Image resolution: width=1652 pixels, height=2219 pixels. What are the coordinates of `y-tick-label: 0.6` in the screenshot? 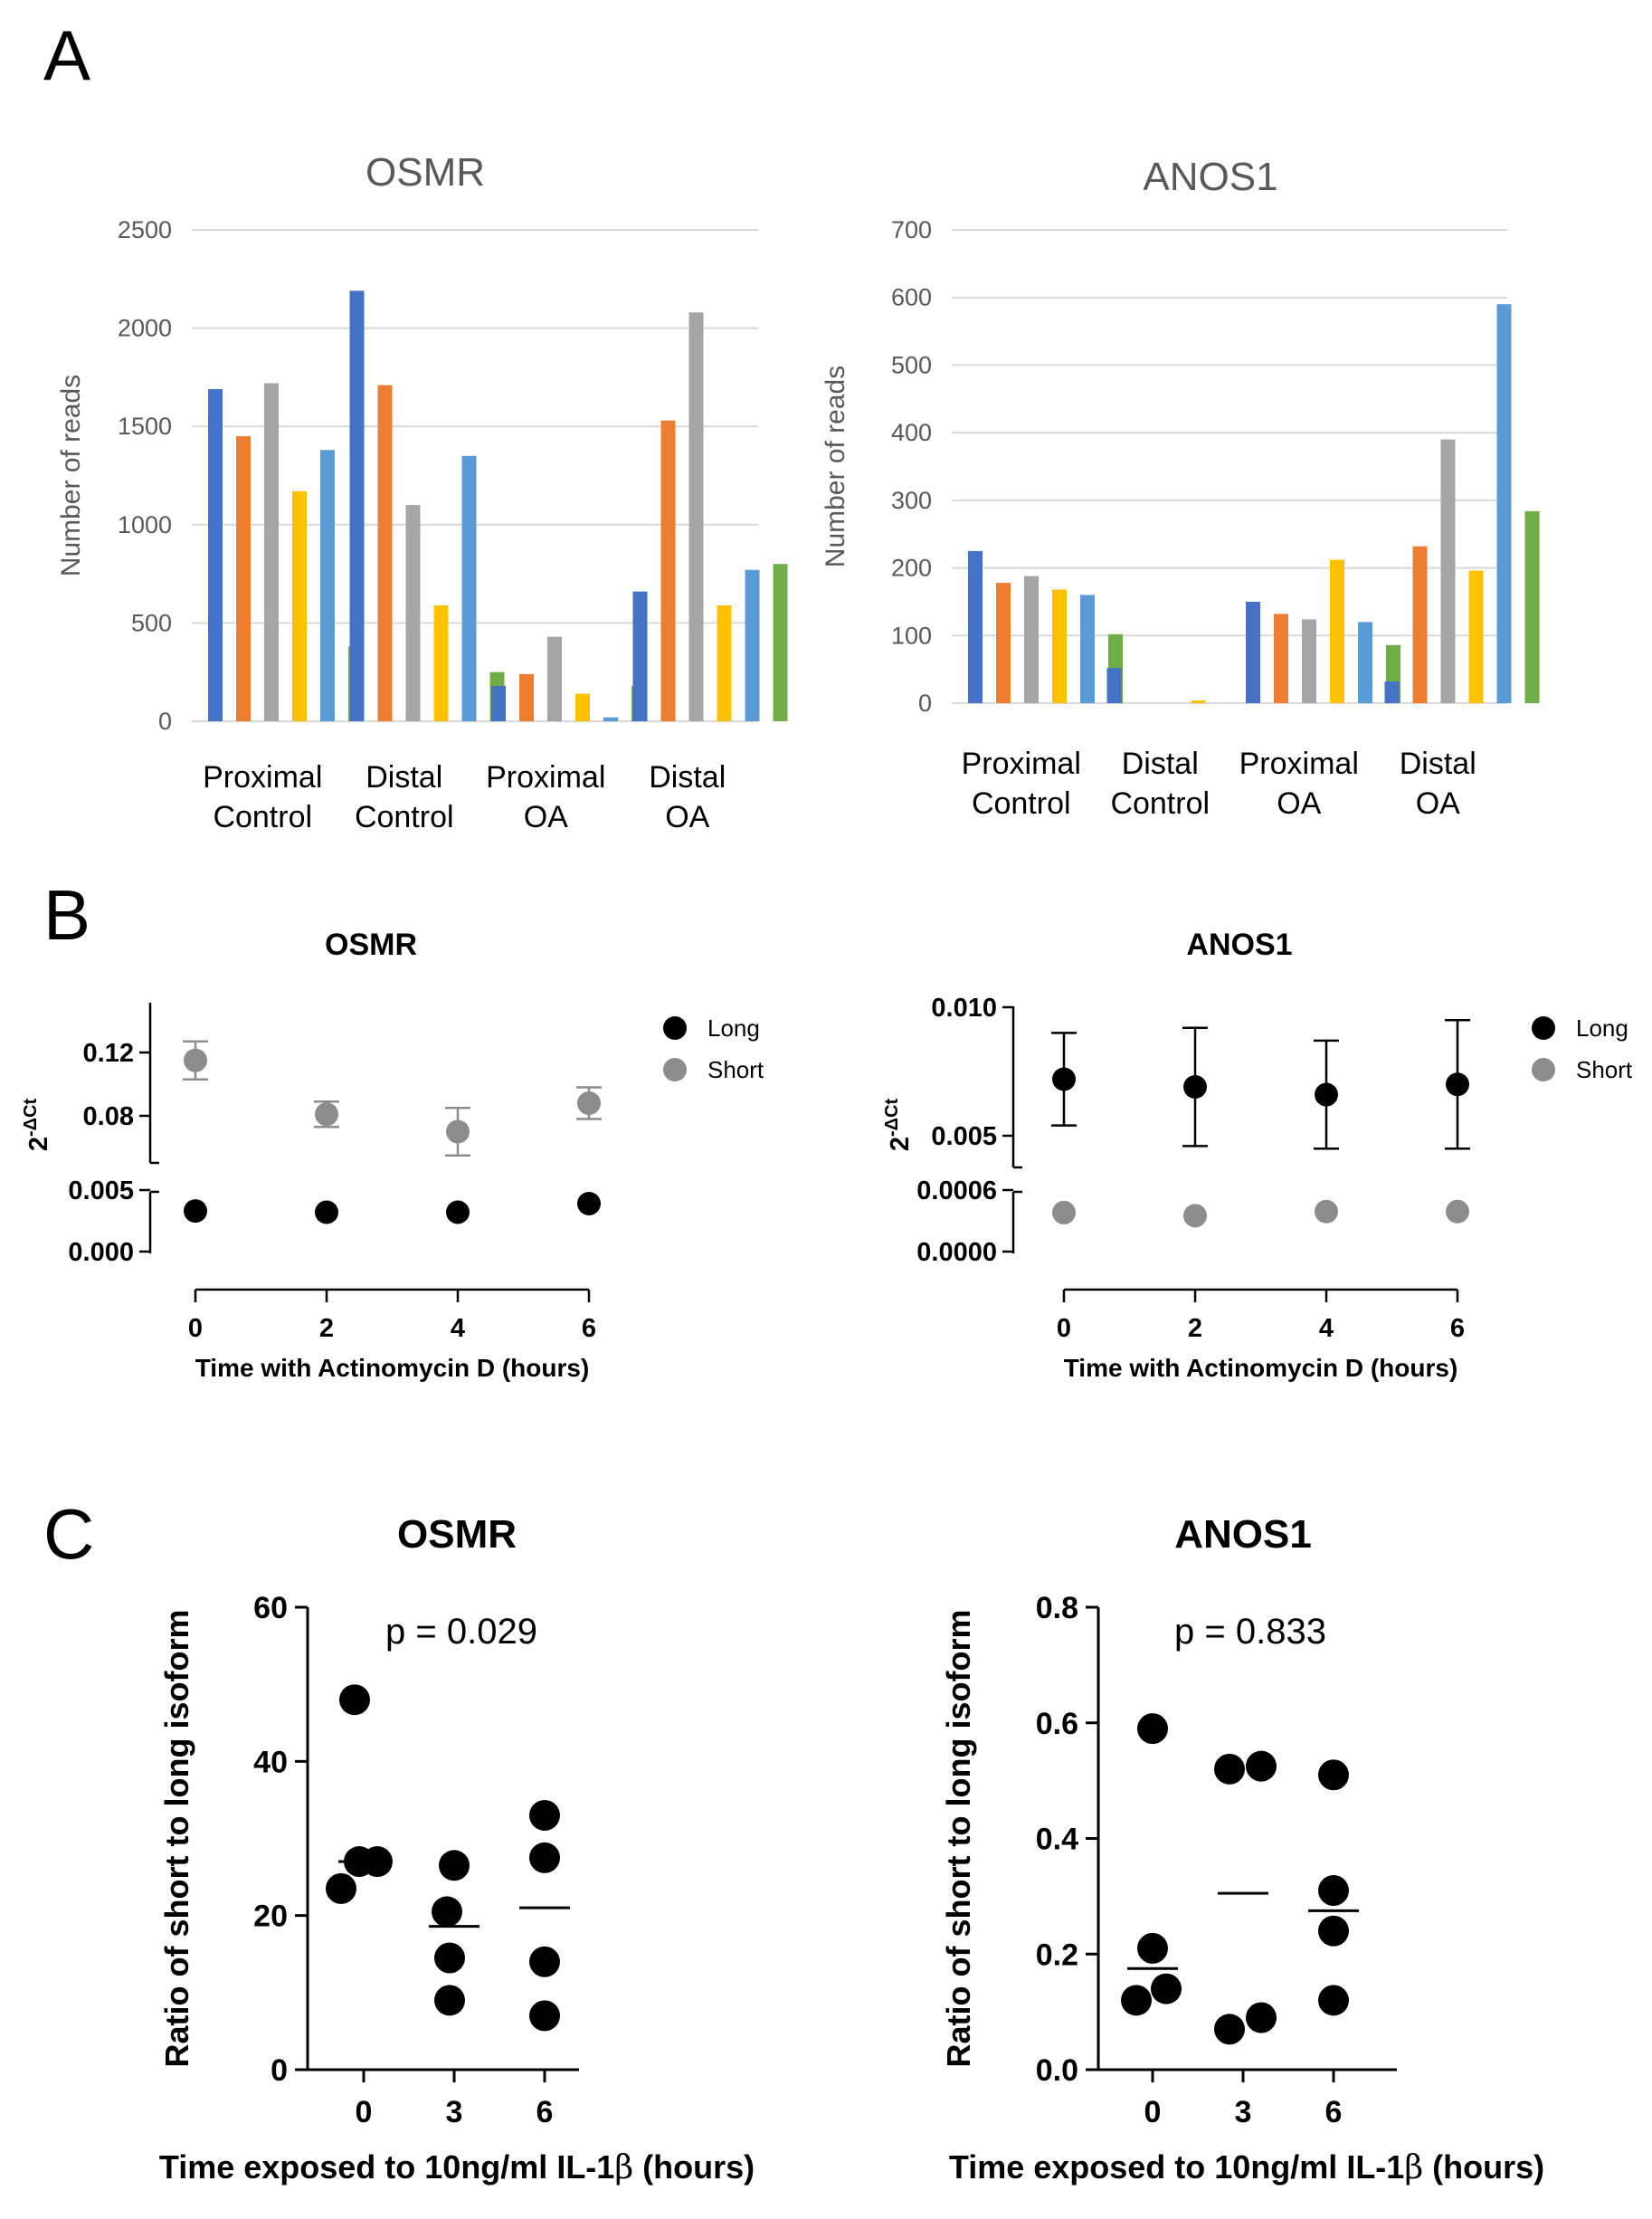 It's located at (1057, 1724).